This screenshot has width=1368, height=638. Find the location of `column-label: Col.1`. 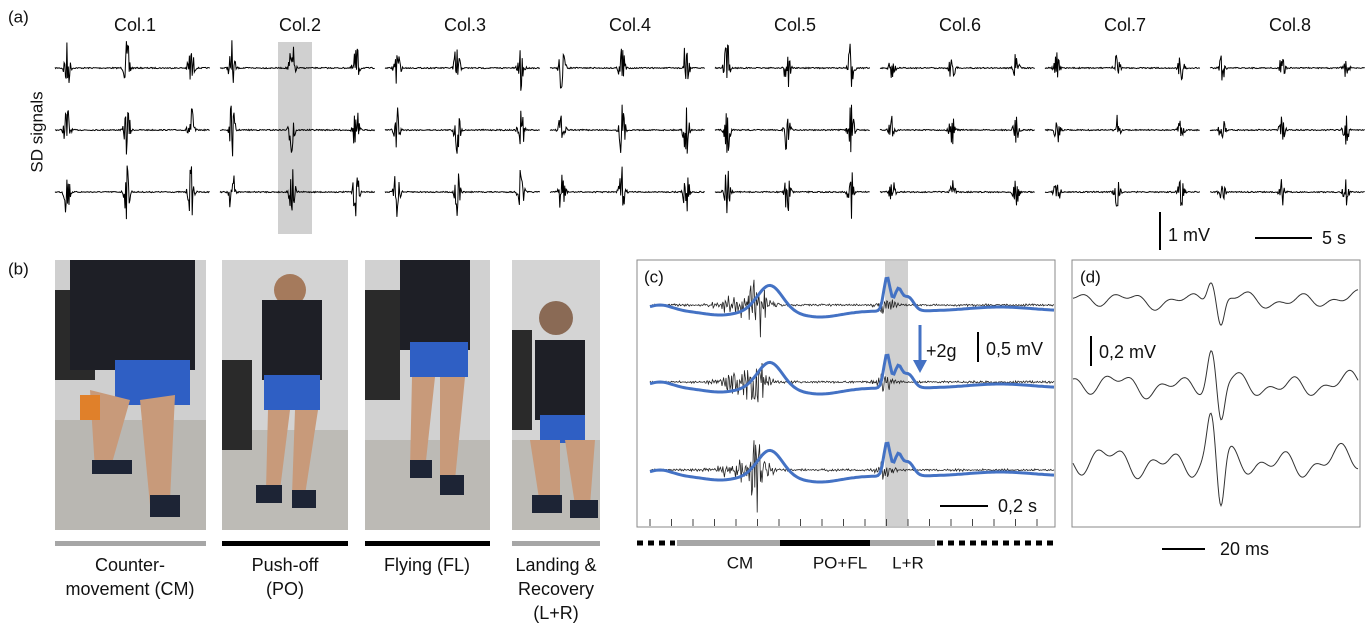

column-label: Col.1 is located at coordinates (135, 25).